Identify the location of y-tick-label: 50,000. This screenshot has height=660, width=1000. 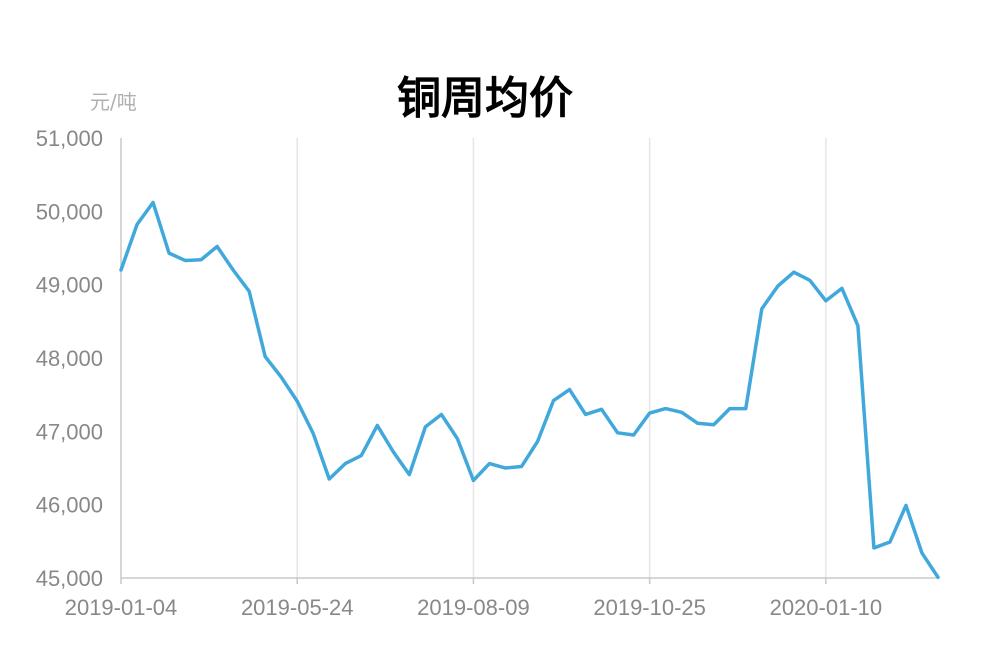
(69, 211).